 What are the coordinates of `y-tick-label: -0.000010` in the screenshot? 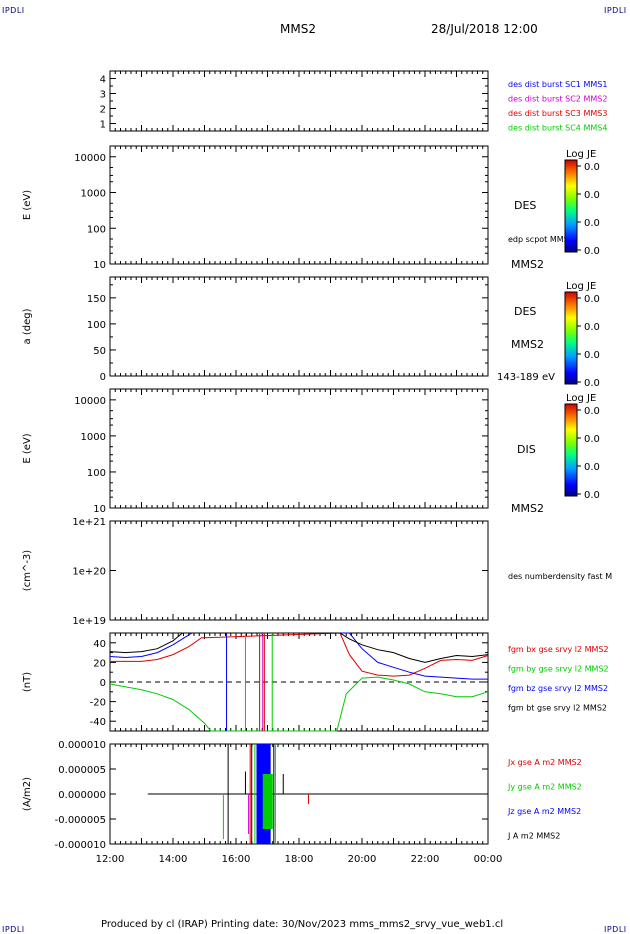 It's located at (80, 845).